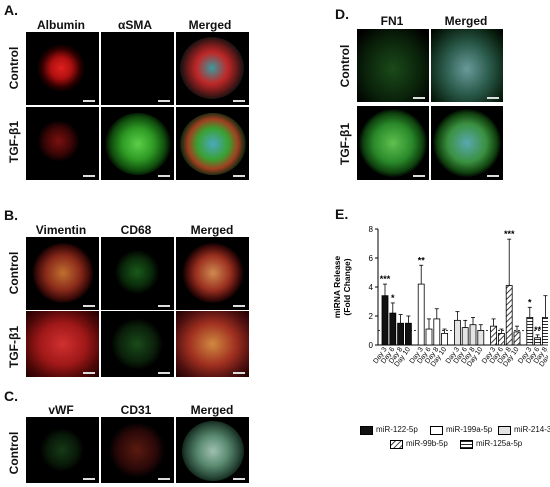 This screenshot has width=550, height=487. I want to click on col-vimentin: Vimentin, so click(61, 230).